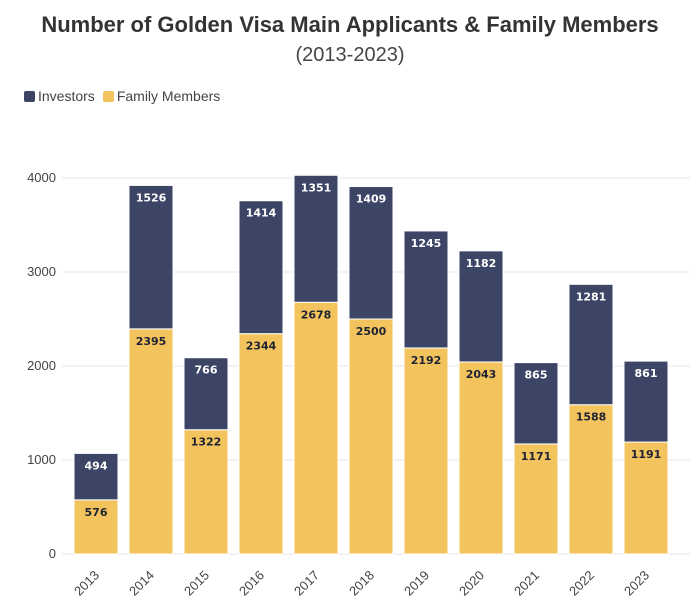 The height and width of the screenshot is (612, 700). I want to click on x-tick-label: 2014, so click(141, 583).